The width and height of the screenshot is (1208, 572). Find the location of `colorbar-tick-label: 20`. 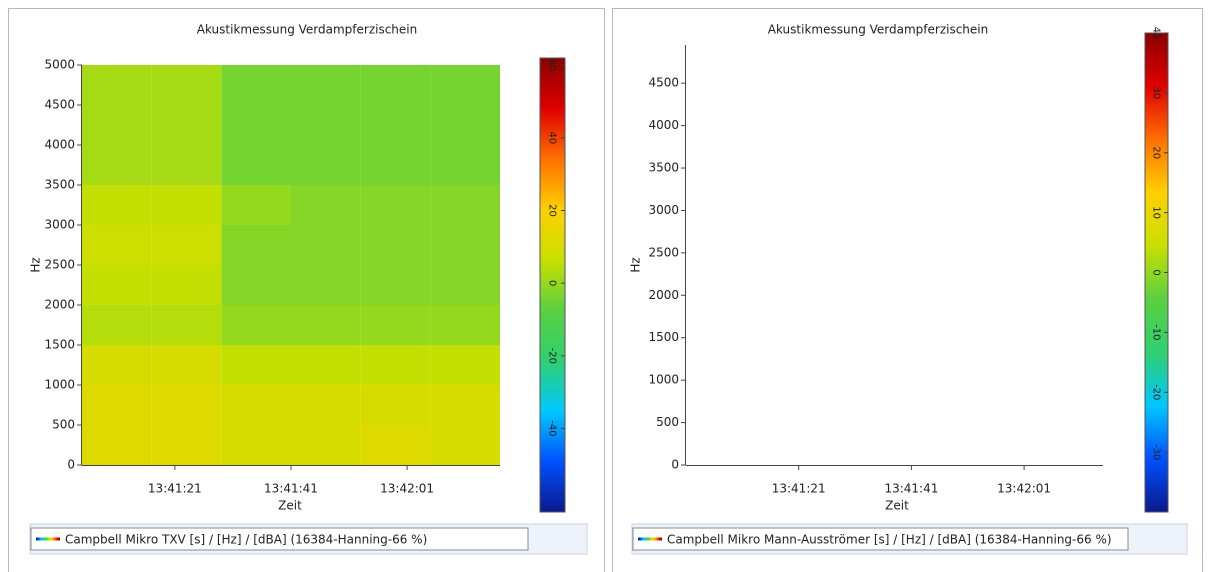

colorbar-tick-label: 20 is located at coordinates (552, 210).